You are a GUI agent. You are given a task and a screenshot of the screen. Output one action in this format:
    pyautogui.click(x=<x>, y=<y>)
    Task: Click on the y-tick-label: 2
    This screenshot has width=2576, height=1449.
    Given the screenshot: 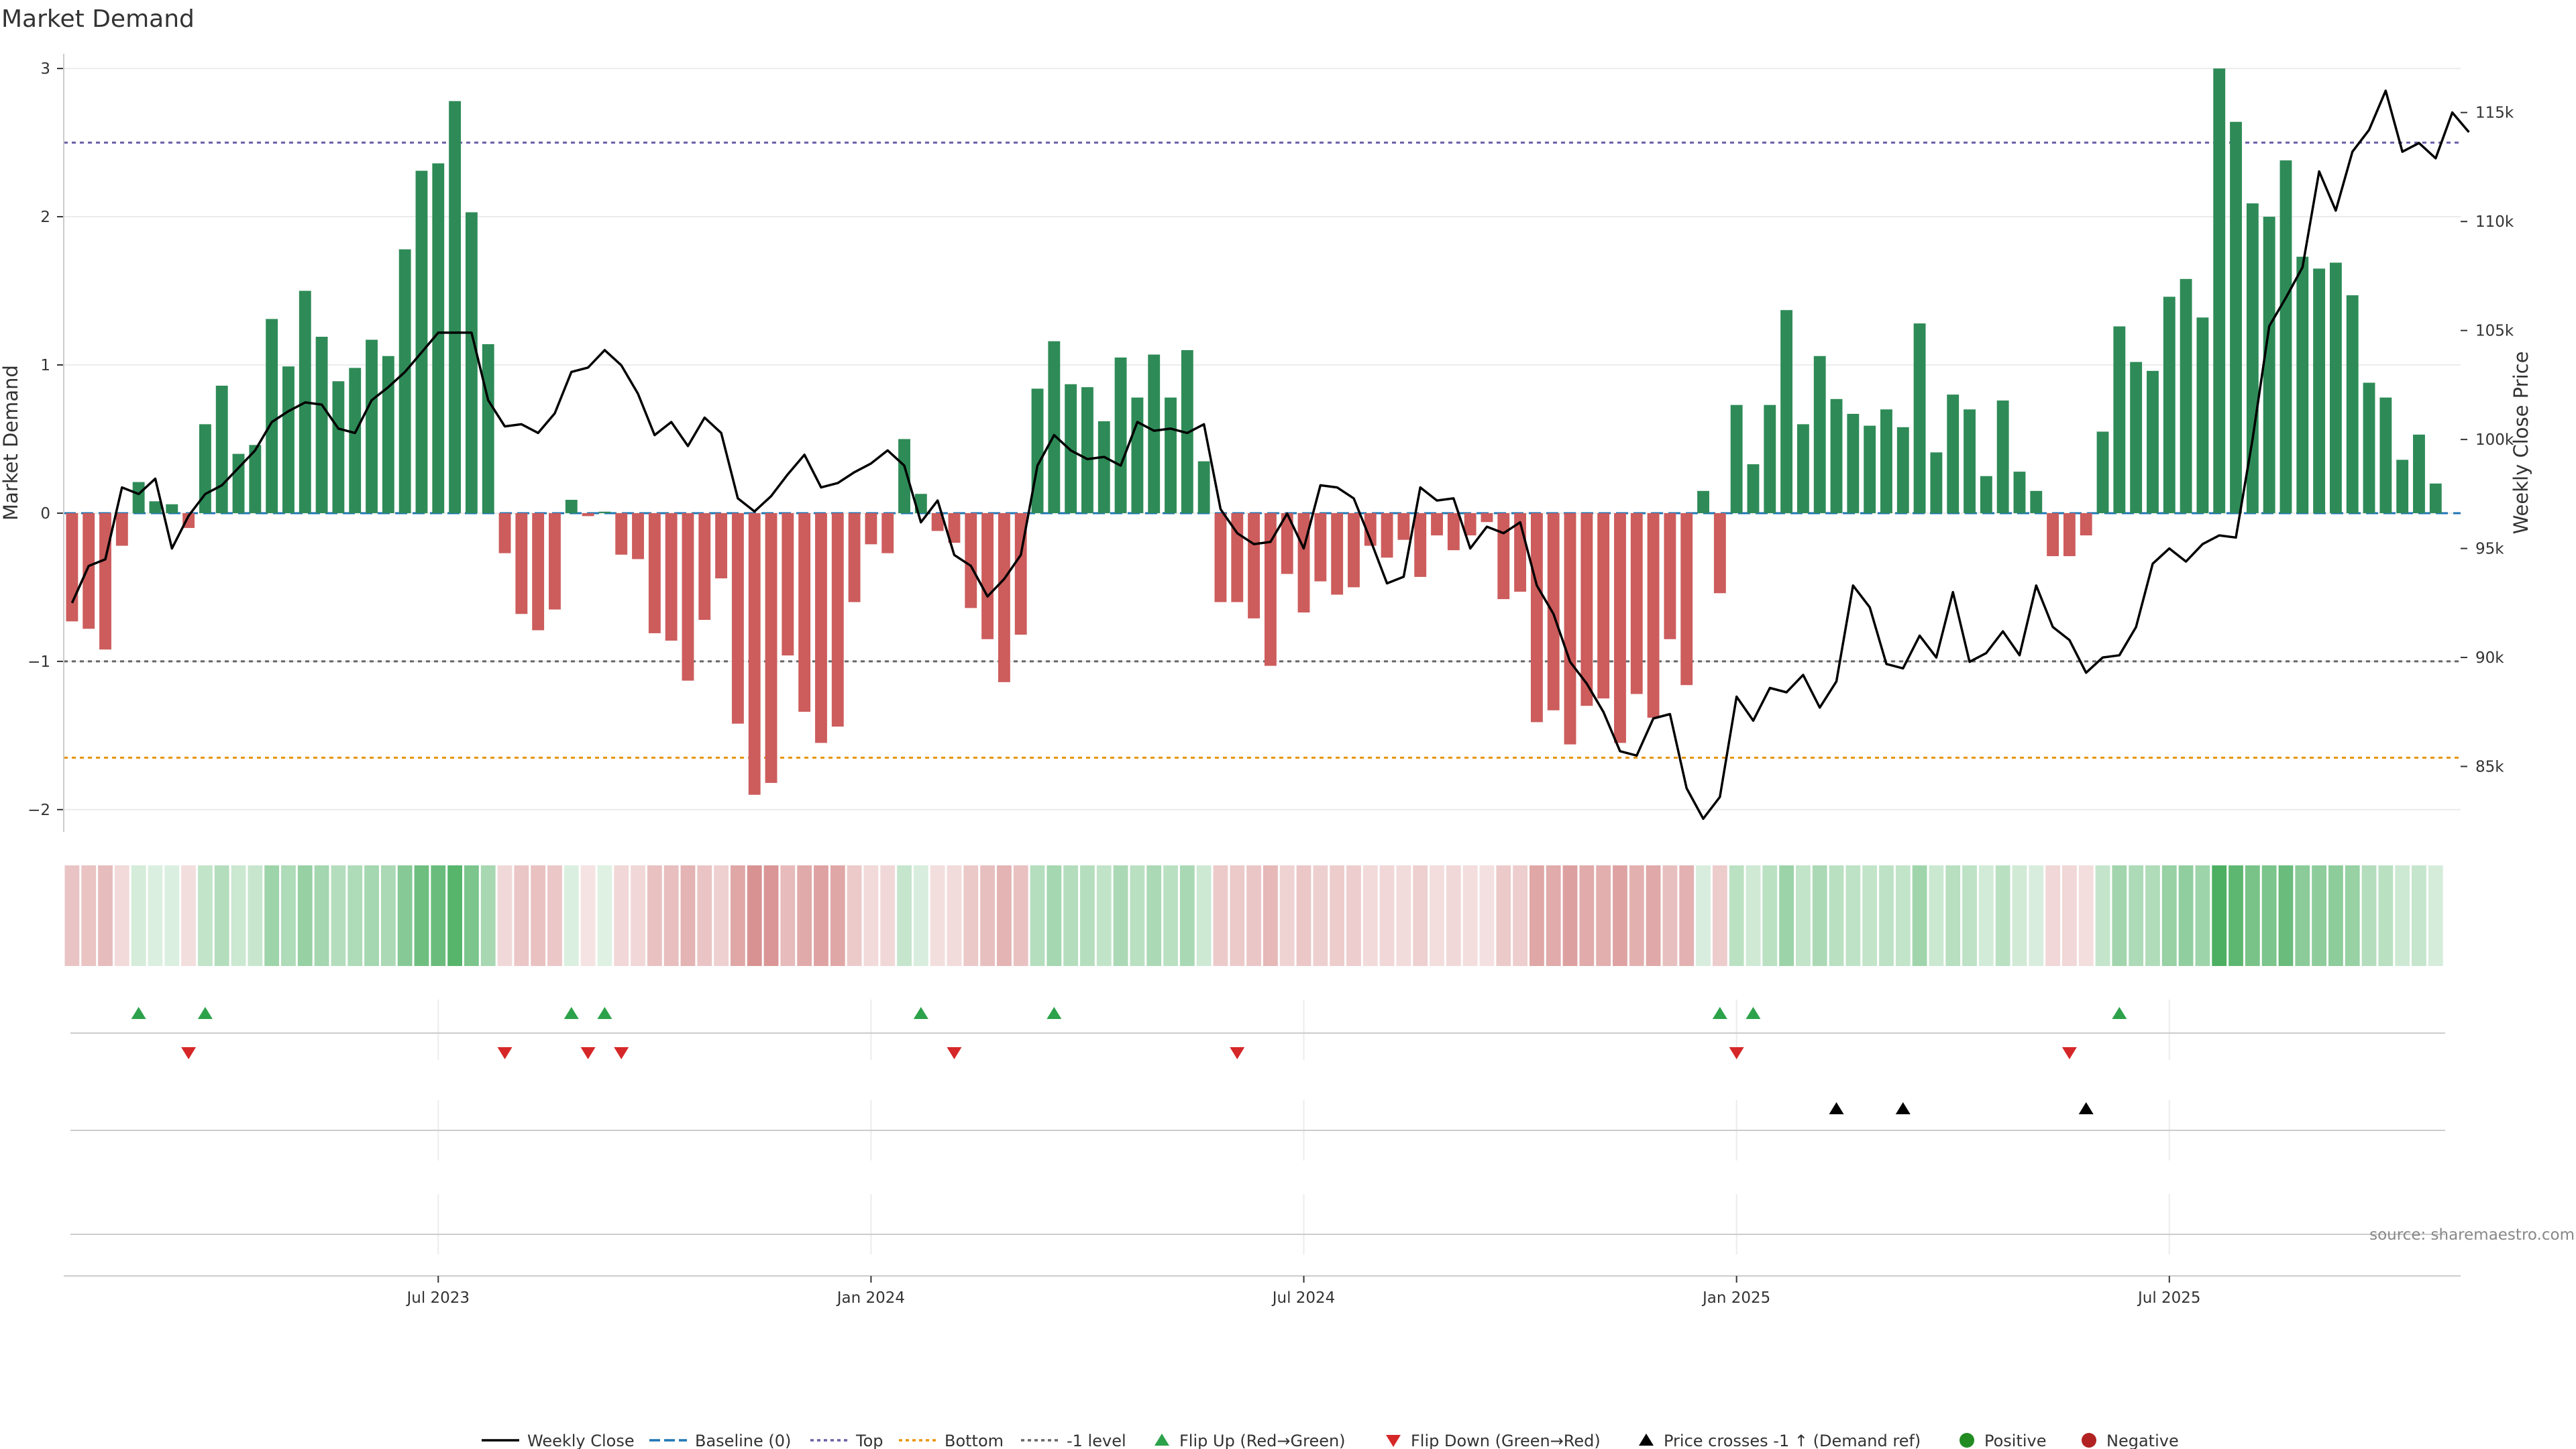 What is the action you would take?
    pyautogui.click(x=45, y=217)
    